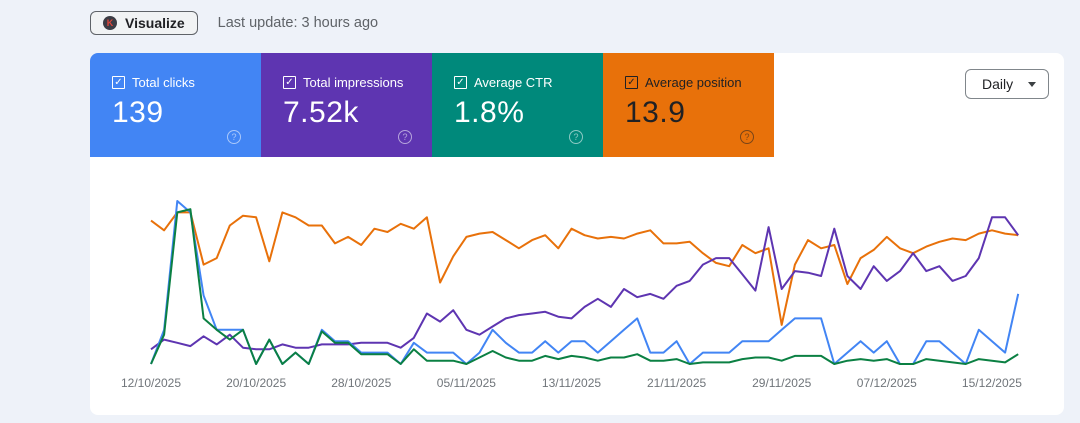 The width and height of the screenshot is (1080, 423). What do you see at coordinates (163, 82) in the screenshot?
I see `metric-label: Total clicks` at bounding box center [163, 82].